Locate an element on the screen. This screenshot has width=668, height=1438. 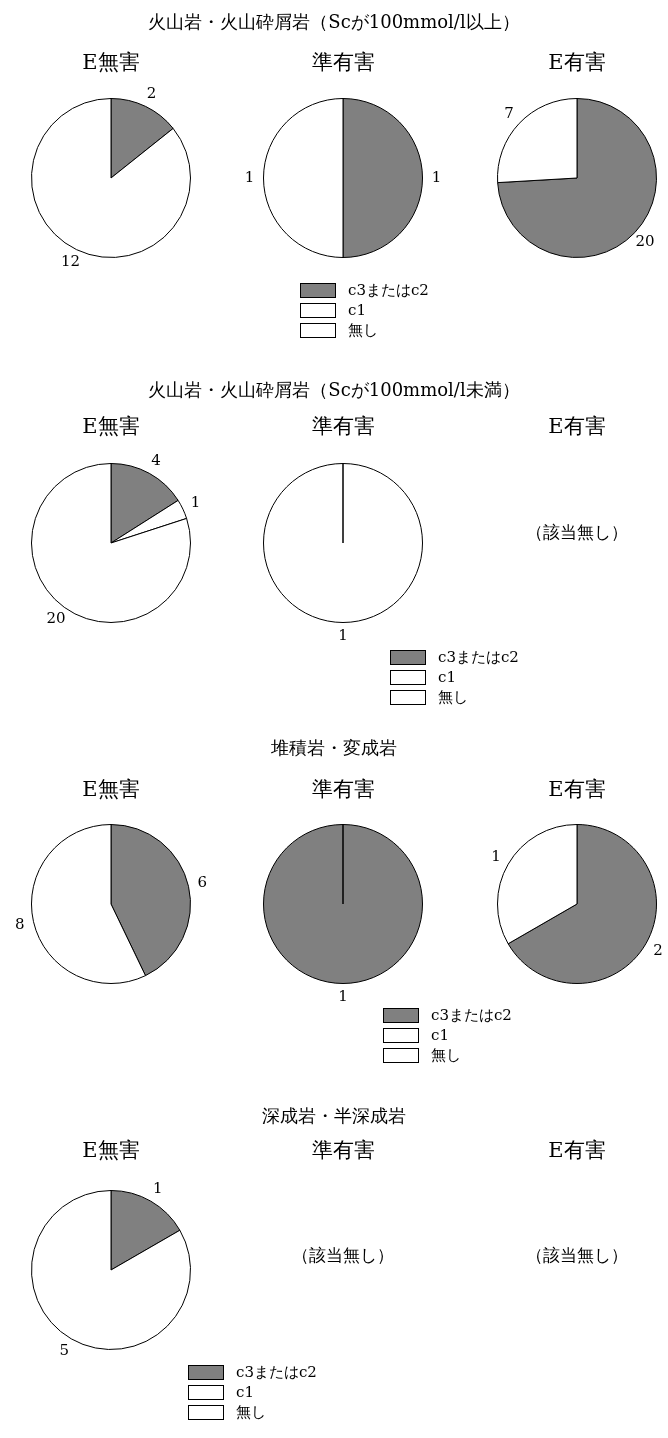
text: 準有害 is located at coordinates (343, 1150).